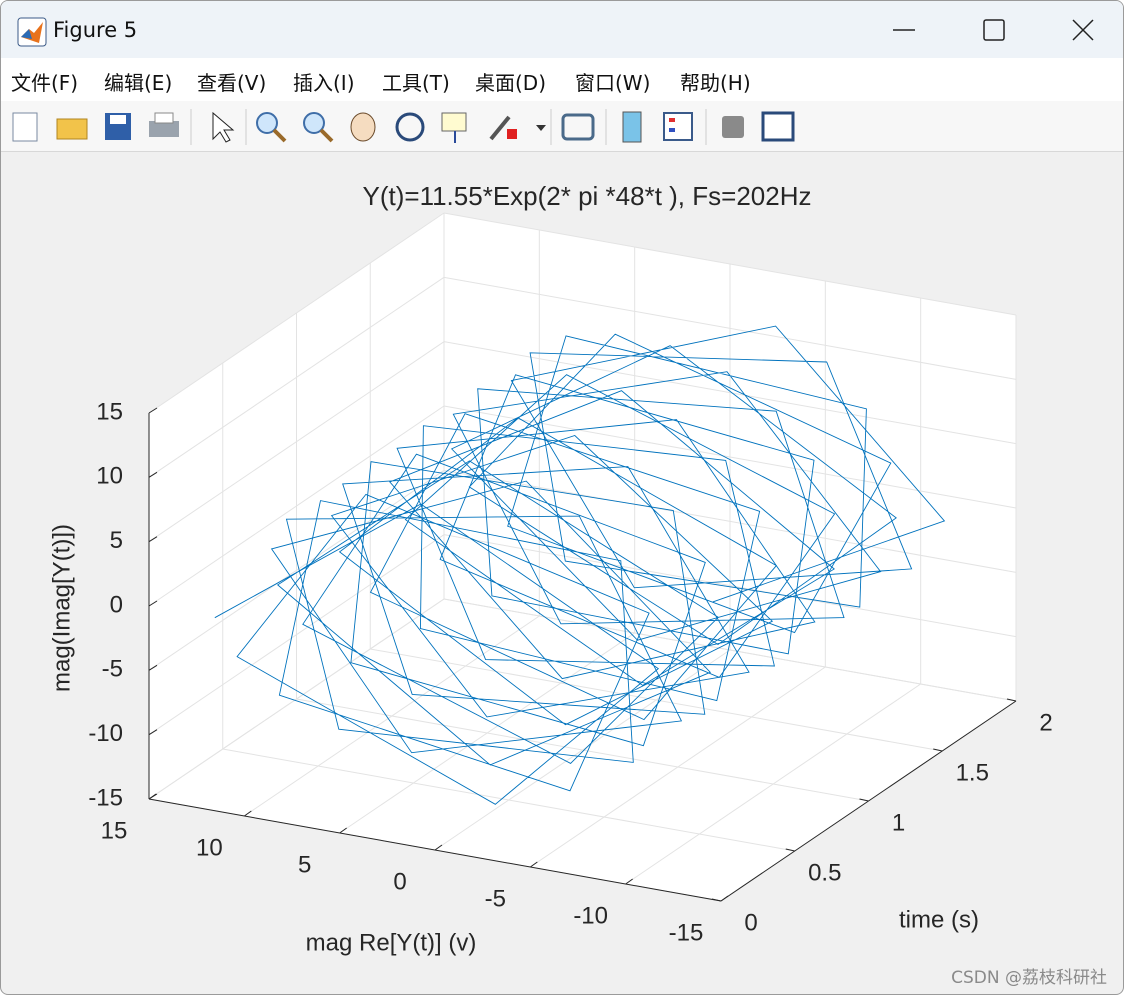 This screenshot has width=1124, height=995. Describe the element at coordinates (511, 83) in the screenshot. I see `menu-item: 桌面(D)` at that location.